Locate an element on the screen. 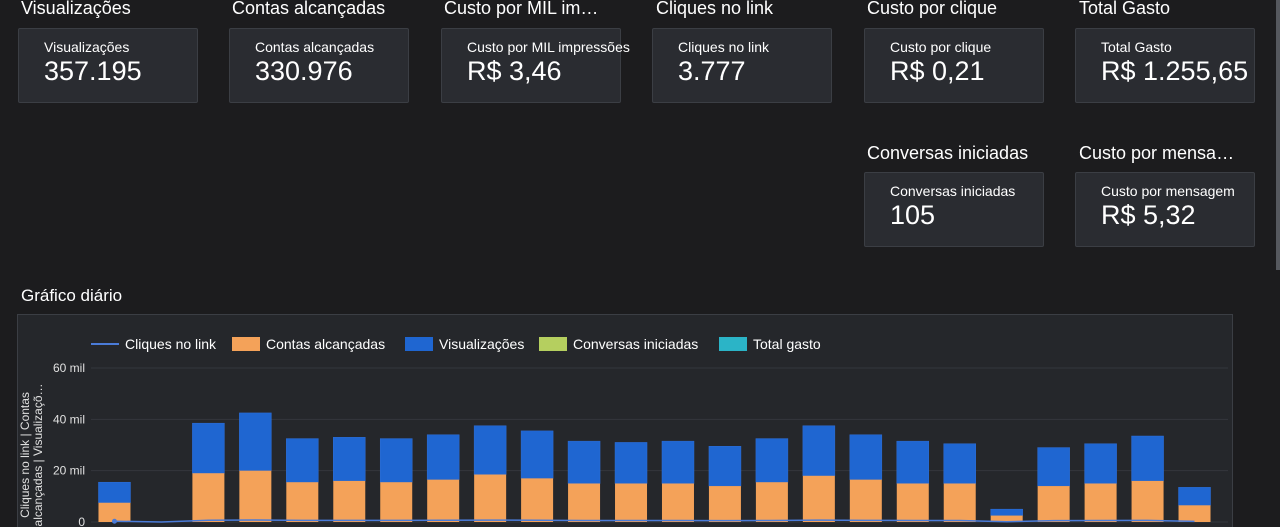 The width and height of the screenshot is (1280, 527). metric-label: Contas alcançadas is located at coordinates (315, 47).